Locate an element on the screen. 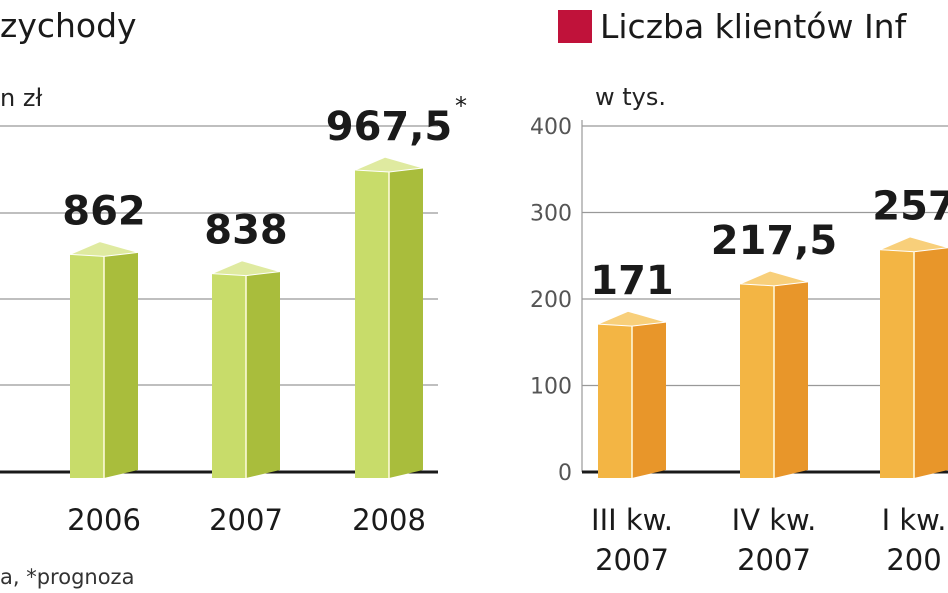  data-label: 838 is located at coordinates (246, 231).